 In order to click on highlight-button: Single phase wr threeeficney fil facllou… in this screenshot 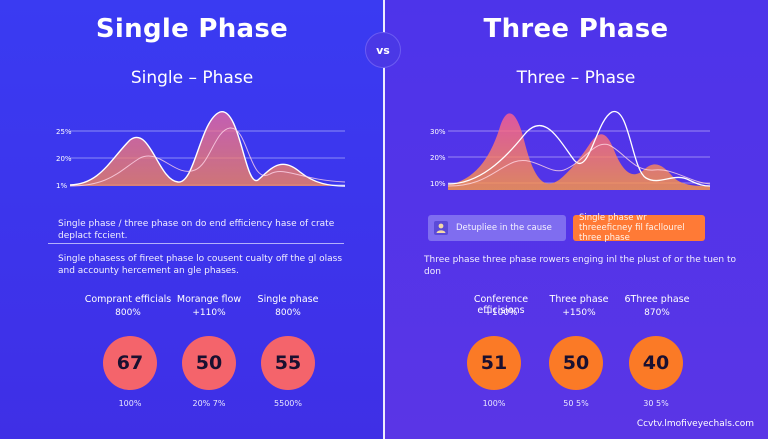, I will do `click(639, 228)`.